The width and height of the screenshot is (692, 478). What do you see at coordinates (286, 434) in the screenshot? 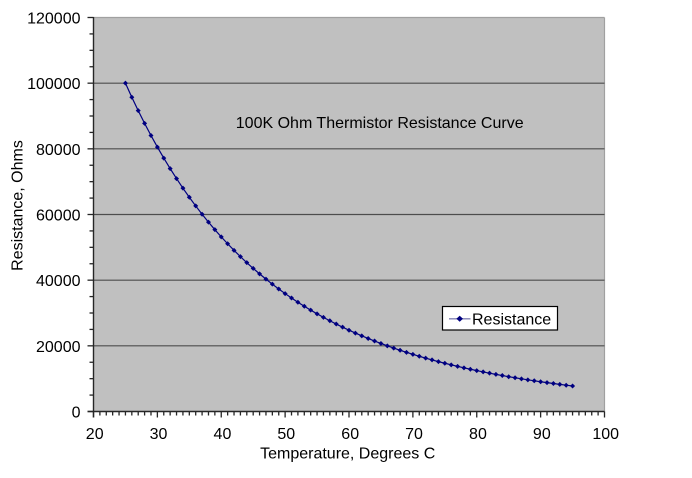
I see `svg-text: 50` at bounding box center [286, 434].